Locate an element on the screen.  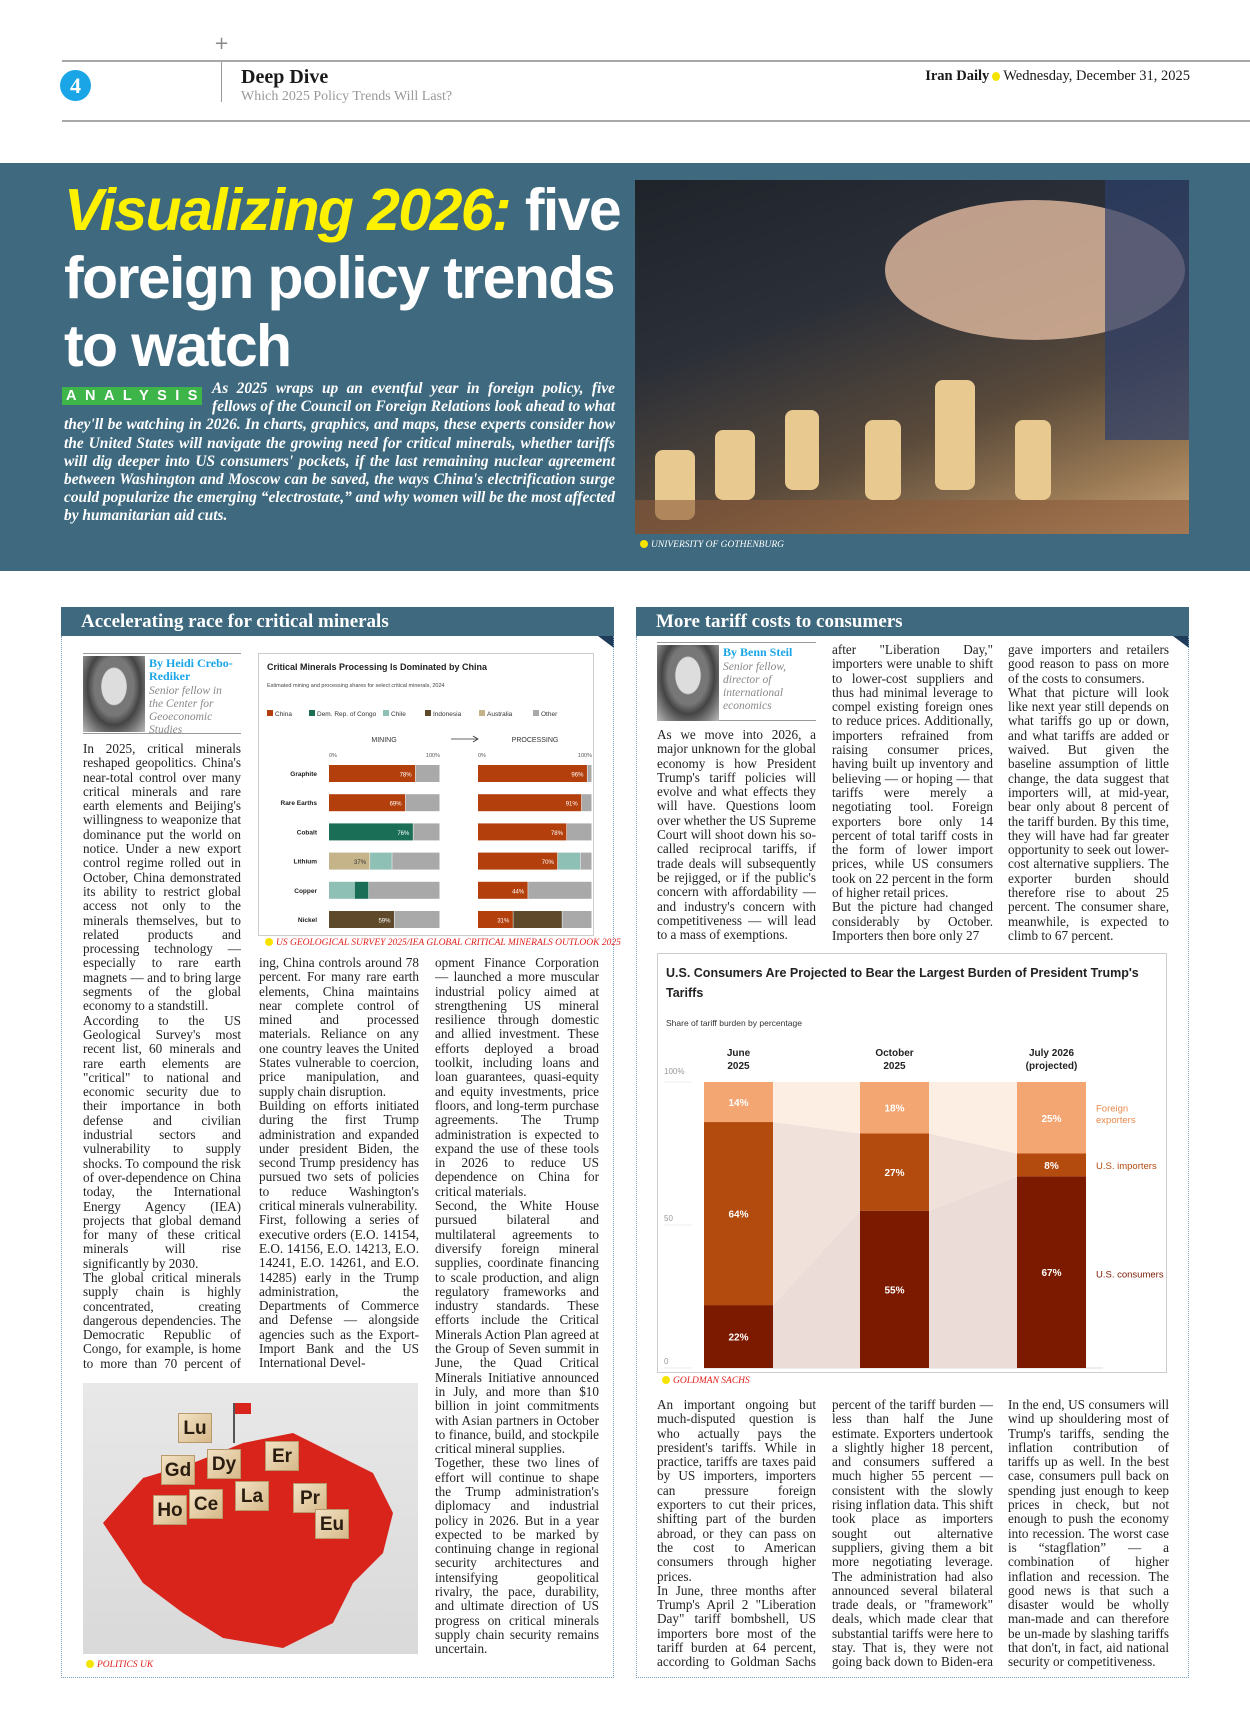
data-label: 59% is located at coordinates (384, 922).